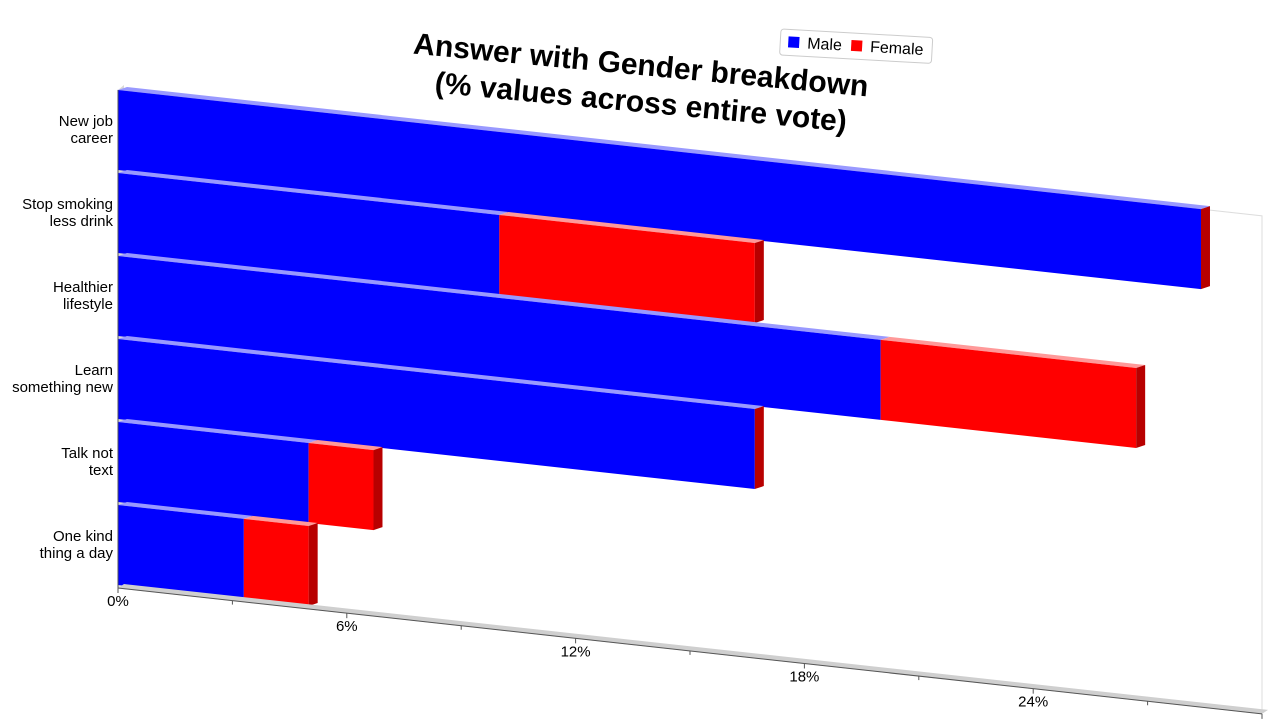 The height and width of the screenshot is (720, 1280). I want to click on category-label-5: One kind thing a day, so click(77, 545).